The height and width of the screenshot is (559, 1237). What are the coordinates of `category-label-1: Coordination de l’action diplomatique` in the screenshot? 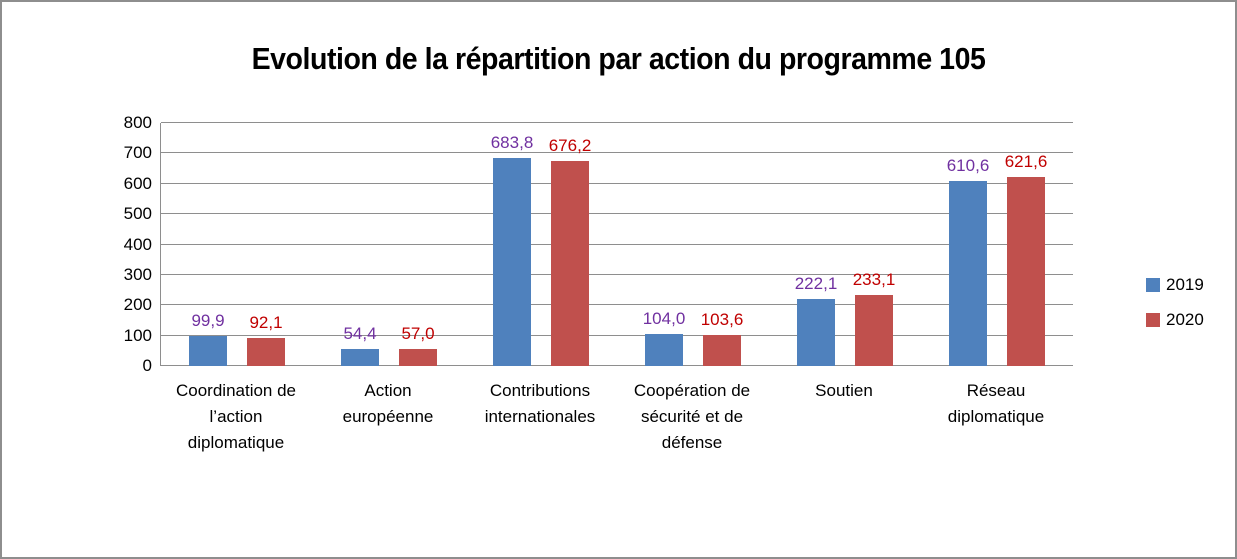 It's located at (236, 416).